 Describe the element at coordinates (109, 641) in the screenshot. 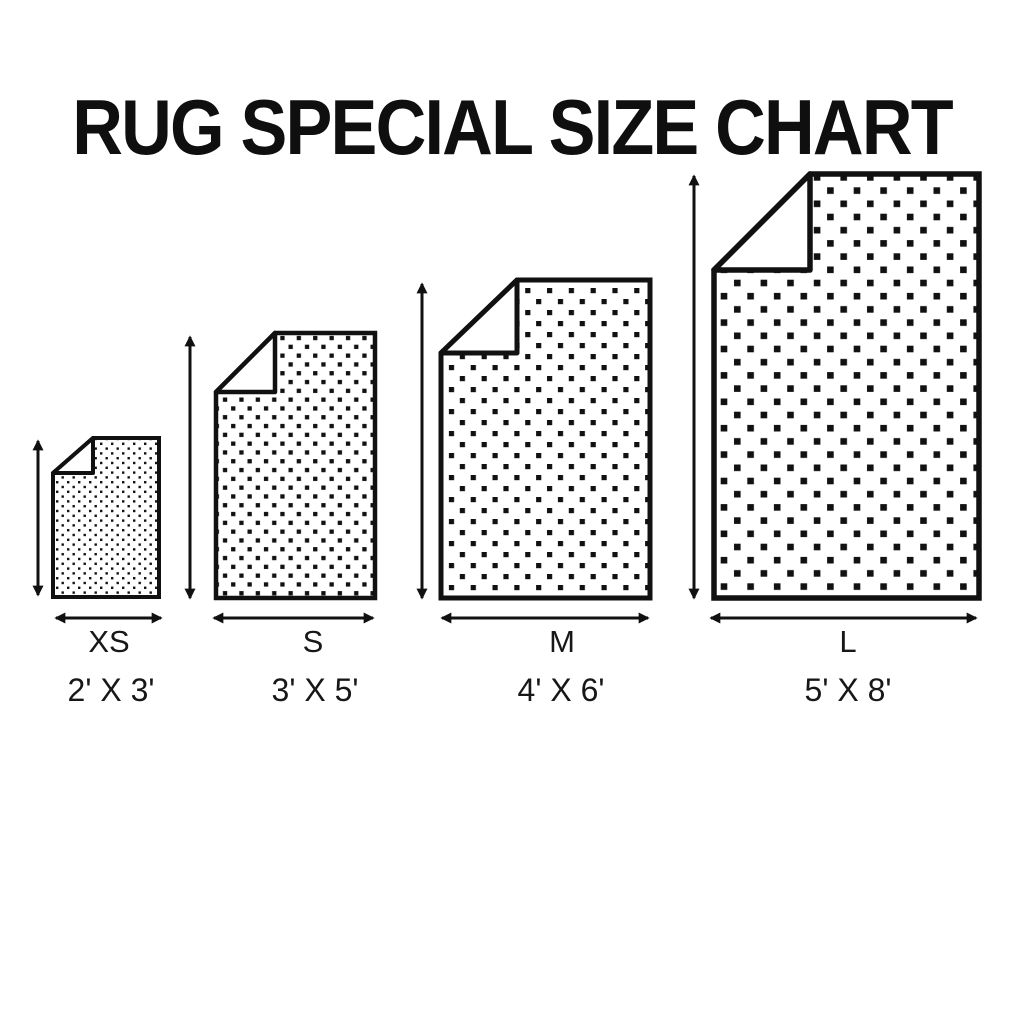

I see `size-label-xs: XS` at that location.